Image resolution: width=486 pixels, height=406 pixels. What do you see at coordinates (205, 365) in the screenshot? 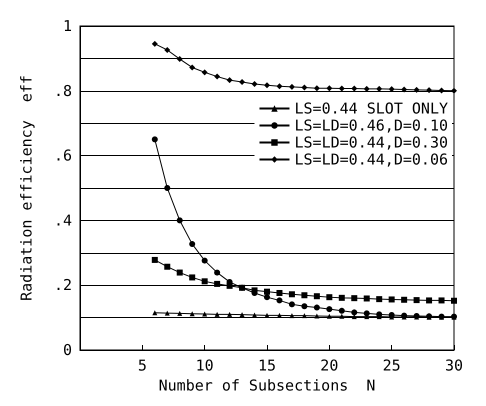
I see `x-tick-label: 10` at bounding box center [205, 365].